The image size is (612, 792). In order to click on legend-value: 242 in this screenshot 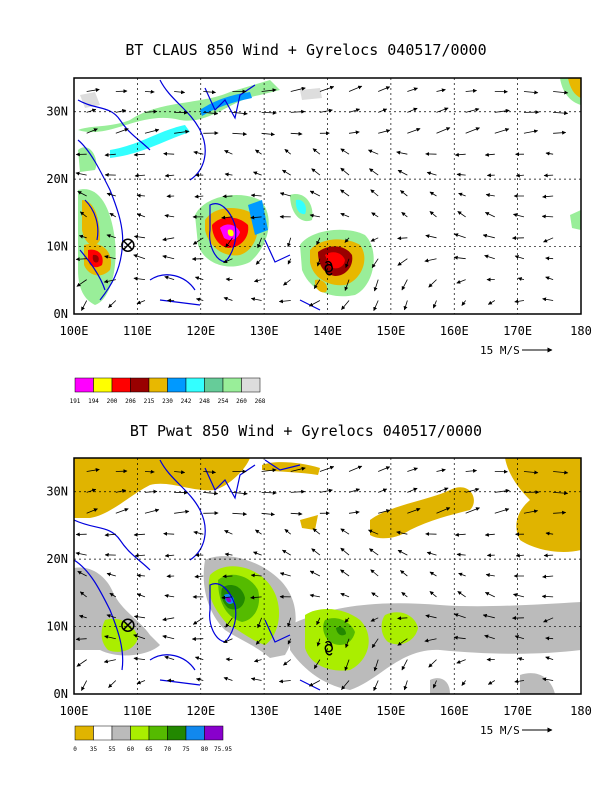, I will do `click(186, 401)`.